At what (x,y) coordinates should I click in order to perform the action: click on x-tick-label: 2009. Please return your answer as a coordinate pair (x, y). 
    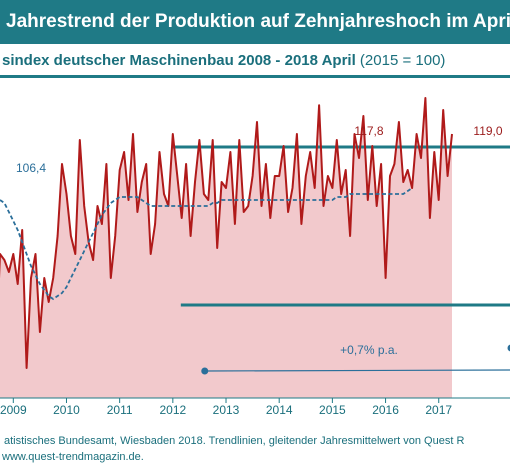
    Looking at the image, I should click on (13, 410).